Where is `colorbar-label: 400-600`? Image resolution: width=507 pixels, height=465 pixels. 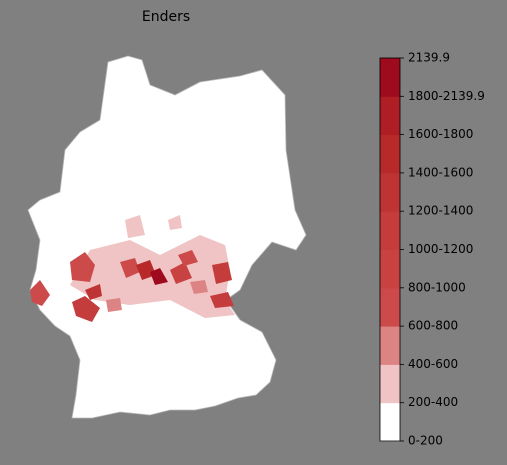
colorbar-label: 400-600 is located at coordinates (433, 364).